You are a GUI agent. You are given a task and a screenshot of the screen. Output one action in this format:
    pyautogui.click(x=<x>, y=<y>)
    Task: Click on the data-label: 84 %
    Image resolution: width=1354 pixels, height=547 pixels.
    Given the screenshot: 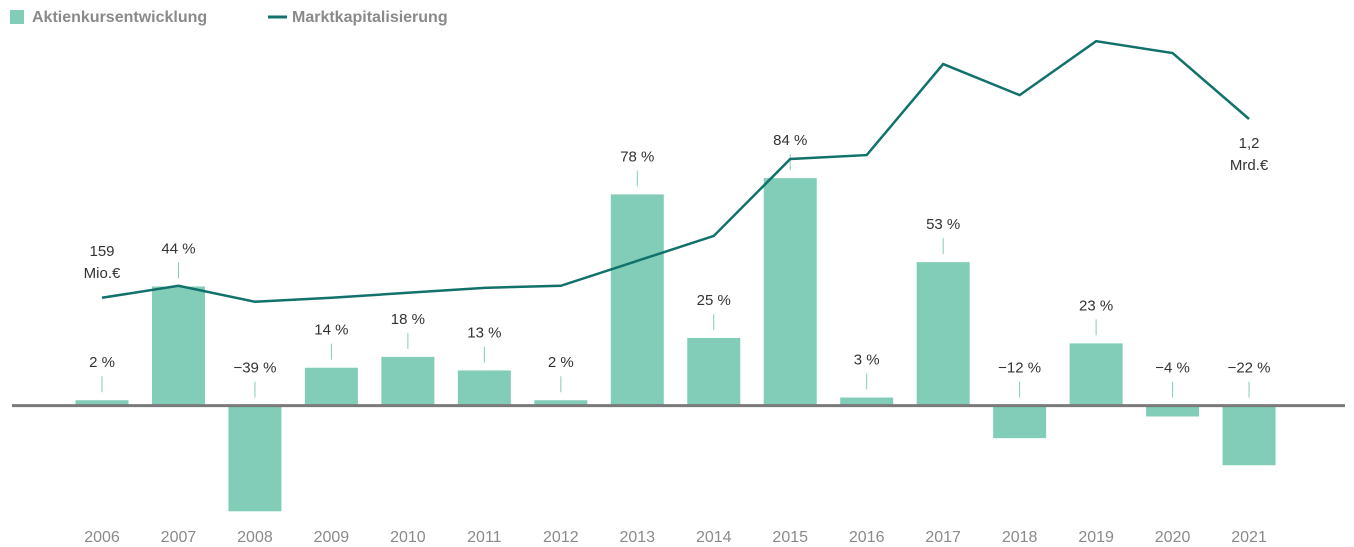 What is the action you would take?
    pyautogui.click(x=790, y=140)
    